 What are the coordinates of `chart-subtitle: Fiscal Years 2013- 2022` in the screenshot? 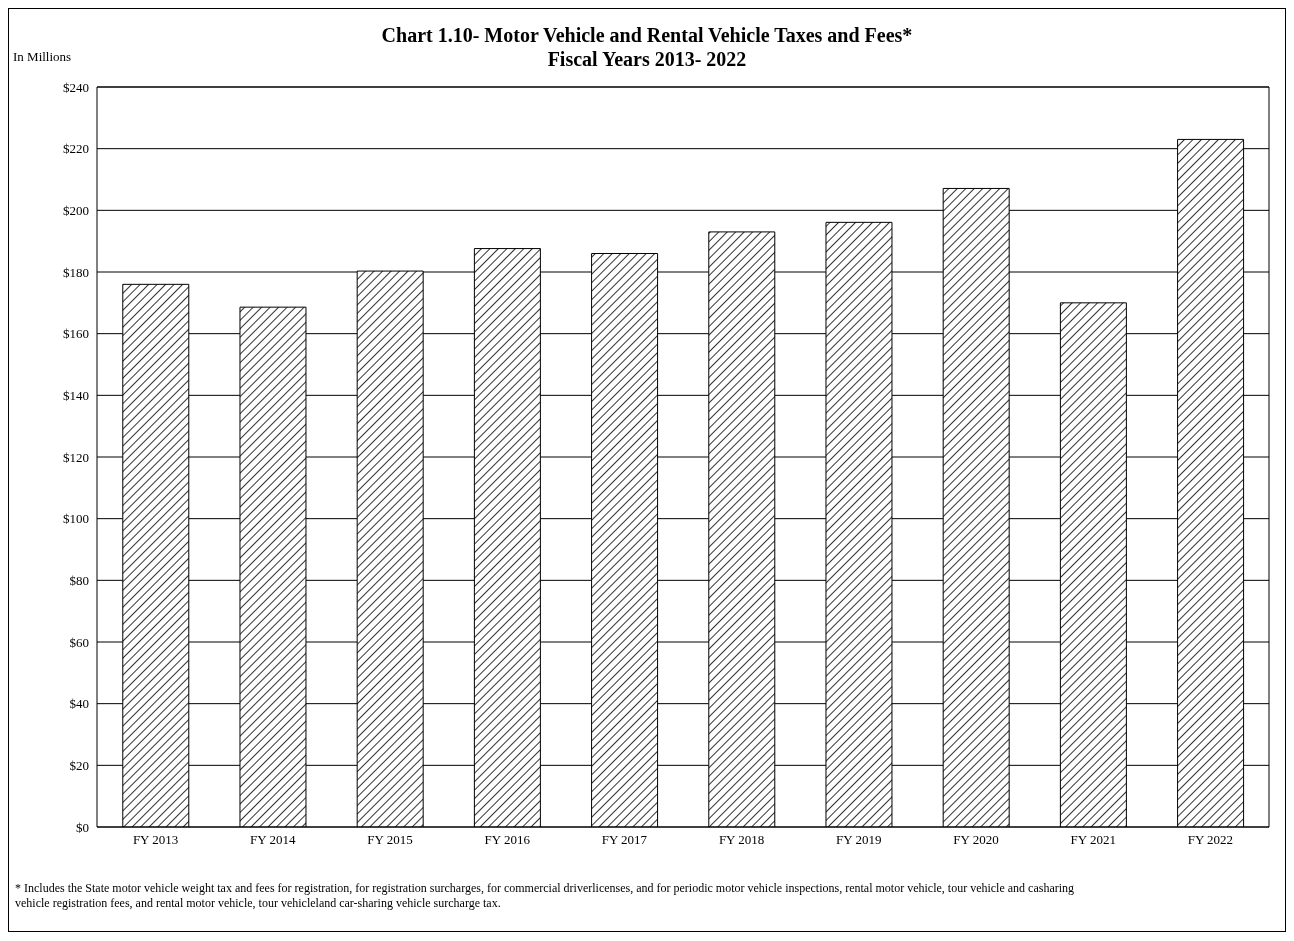 It's located at (647, 59).